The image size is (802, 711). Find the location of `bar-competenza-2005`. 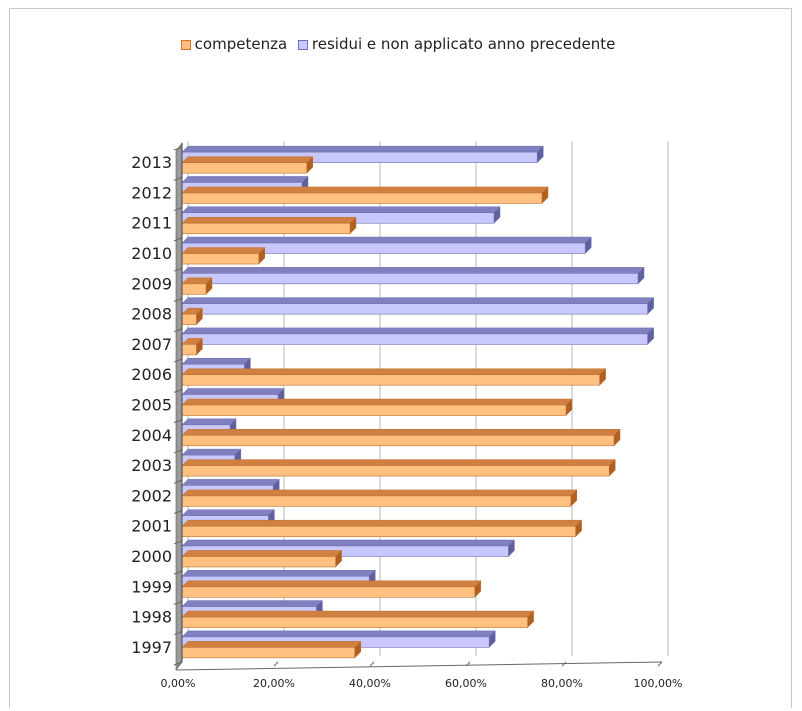

bar-competenza-2005 is located at coordinates (374, 410).